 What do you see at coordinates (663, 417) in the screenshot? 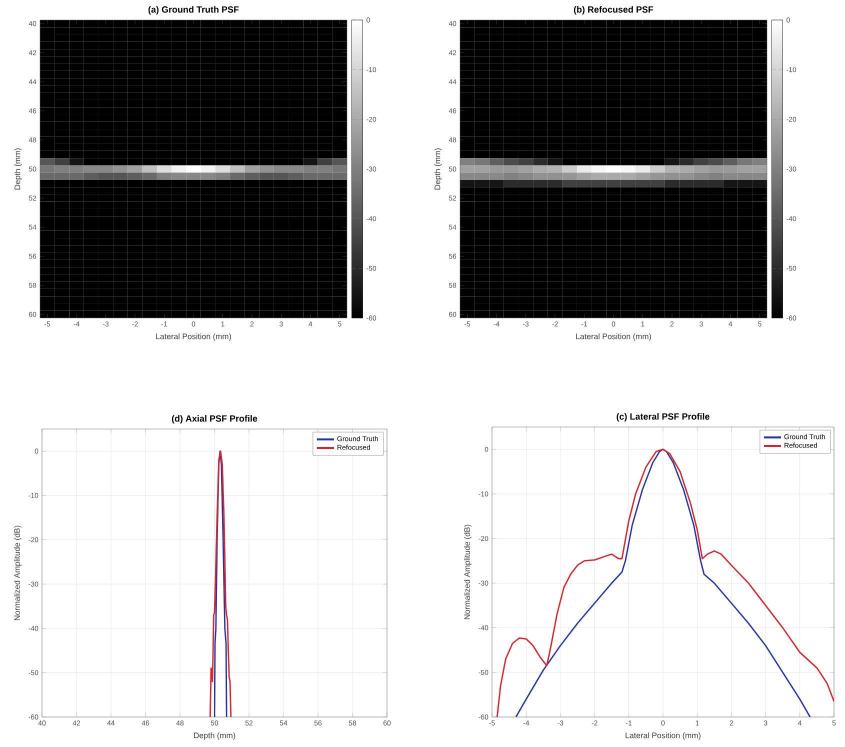
I see `chart-title: (c) Lateral PSF Profile` at bounding box center [663, 417].